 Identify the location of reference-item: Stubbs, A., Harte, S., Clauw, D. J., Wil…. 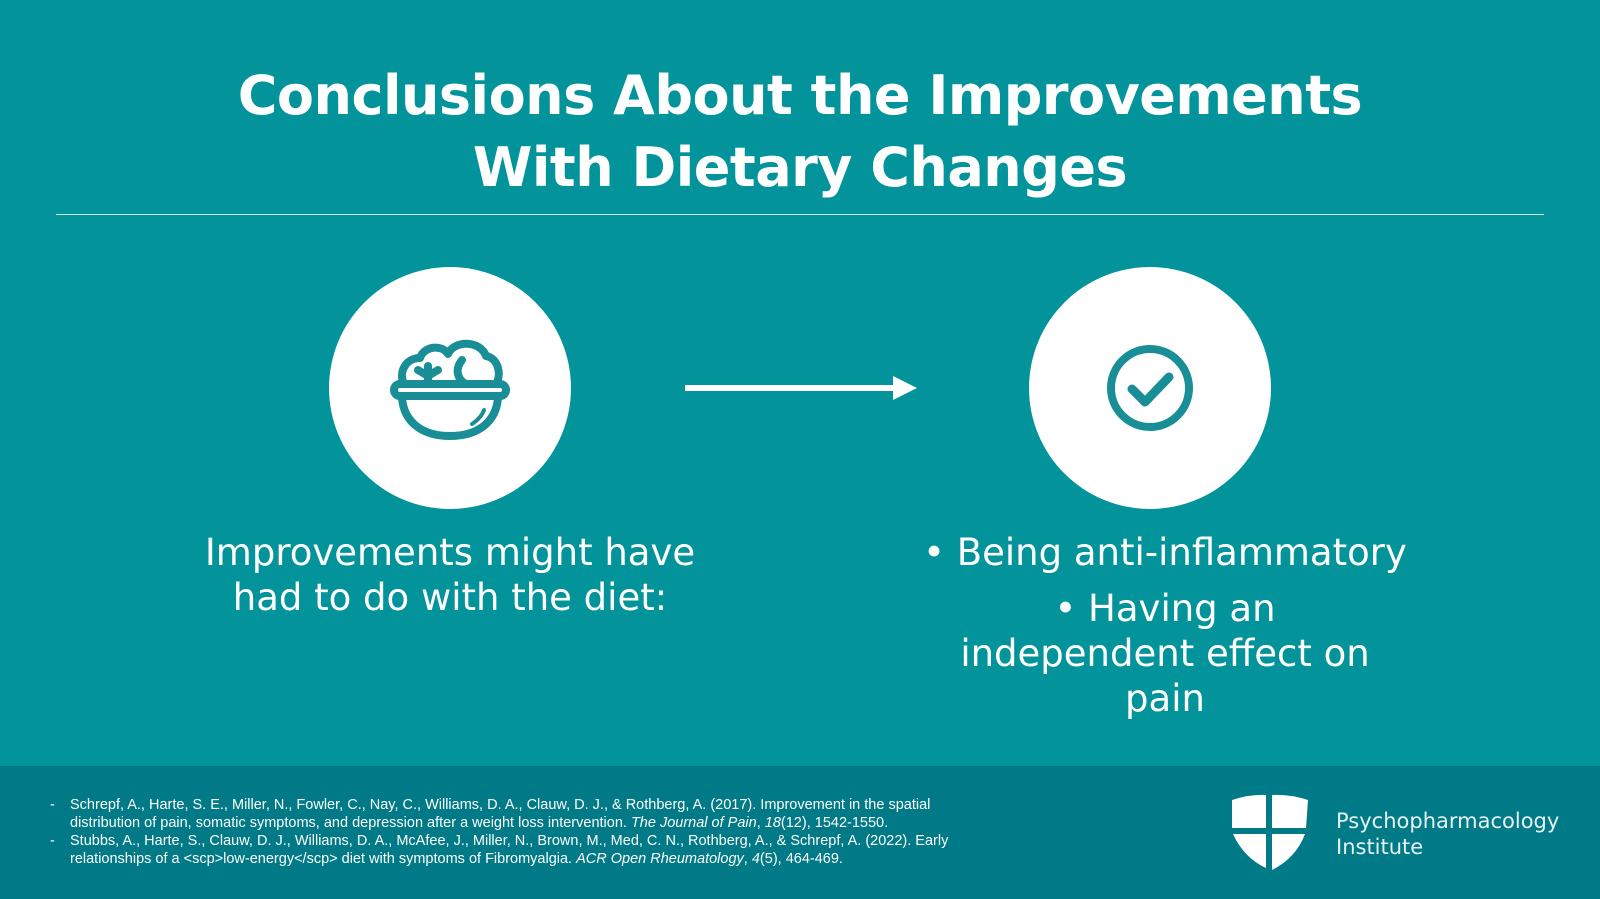
(510, 850).